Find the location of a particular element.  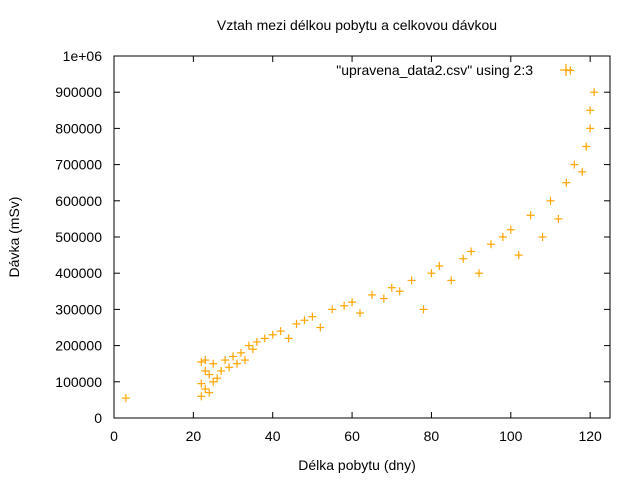

x-tick-label-5: 100 is located at coordinates (511, 436).